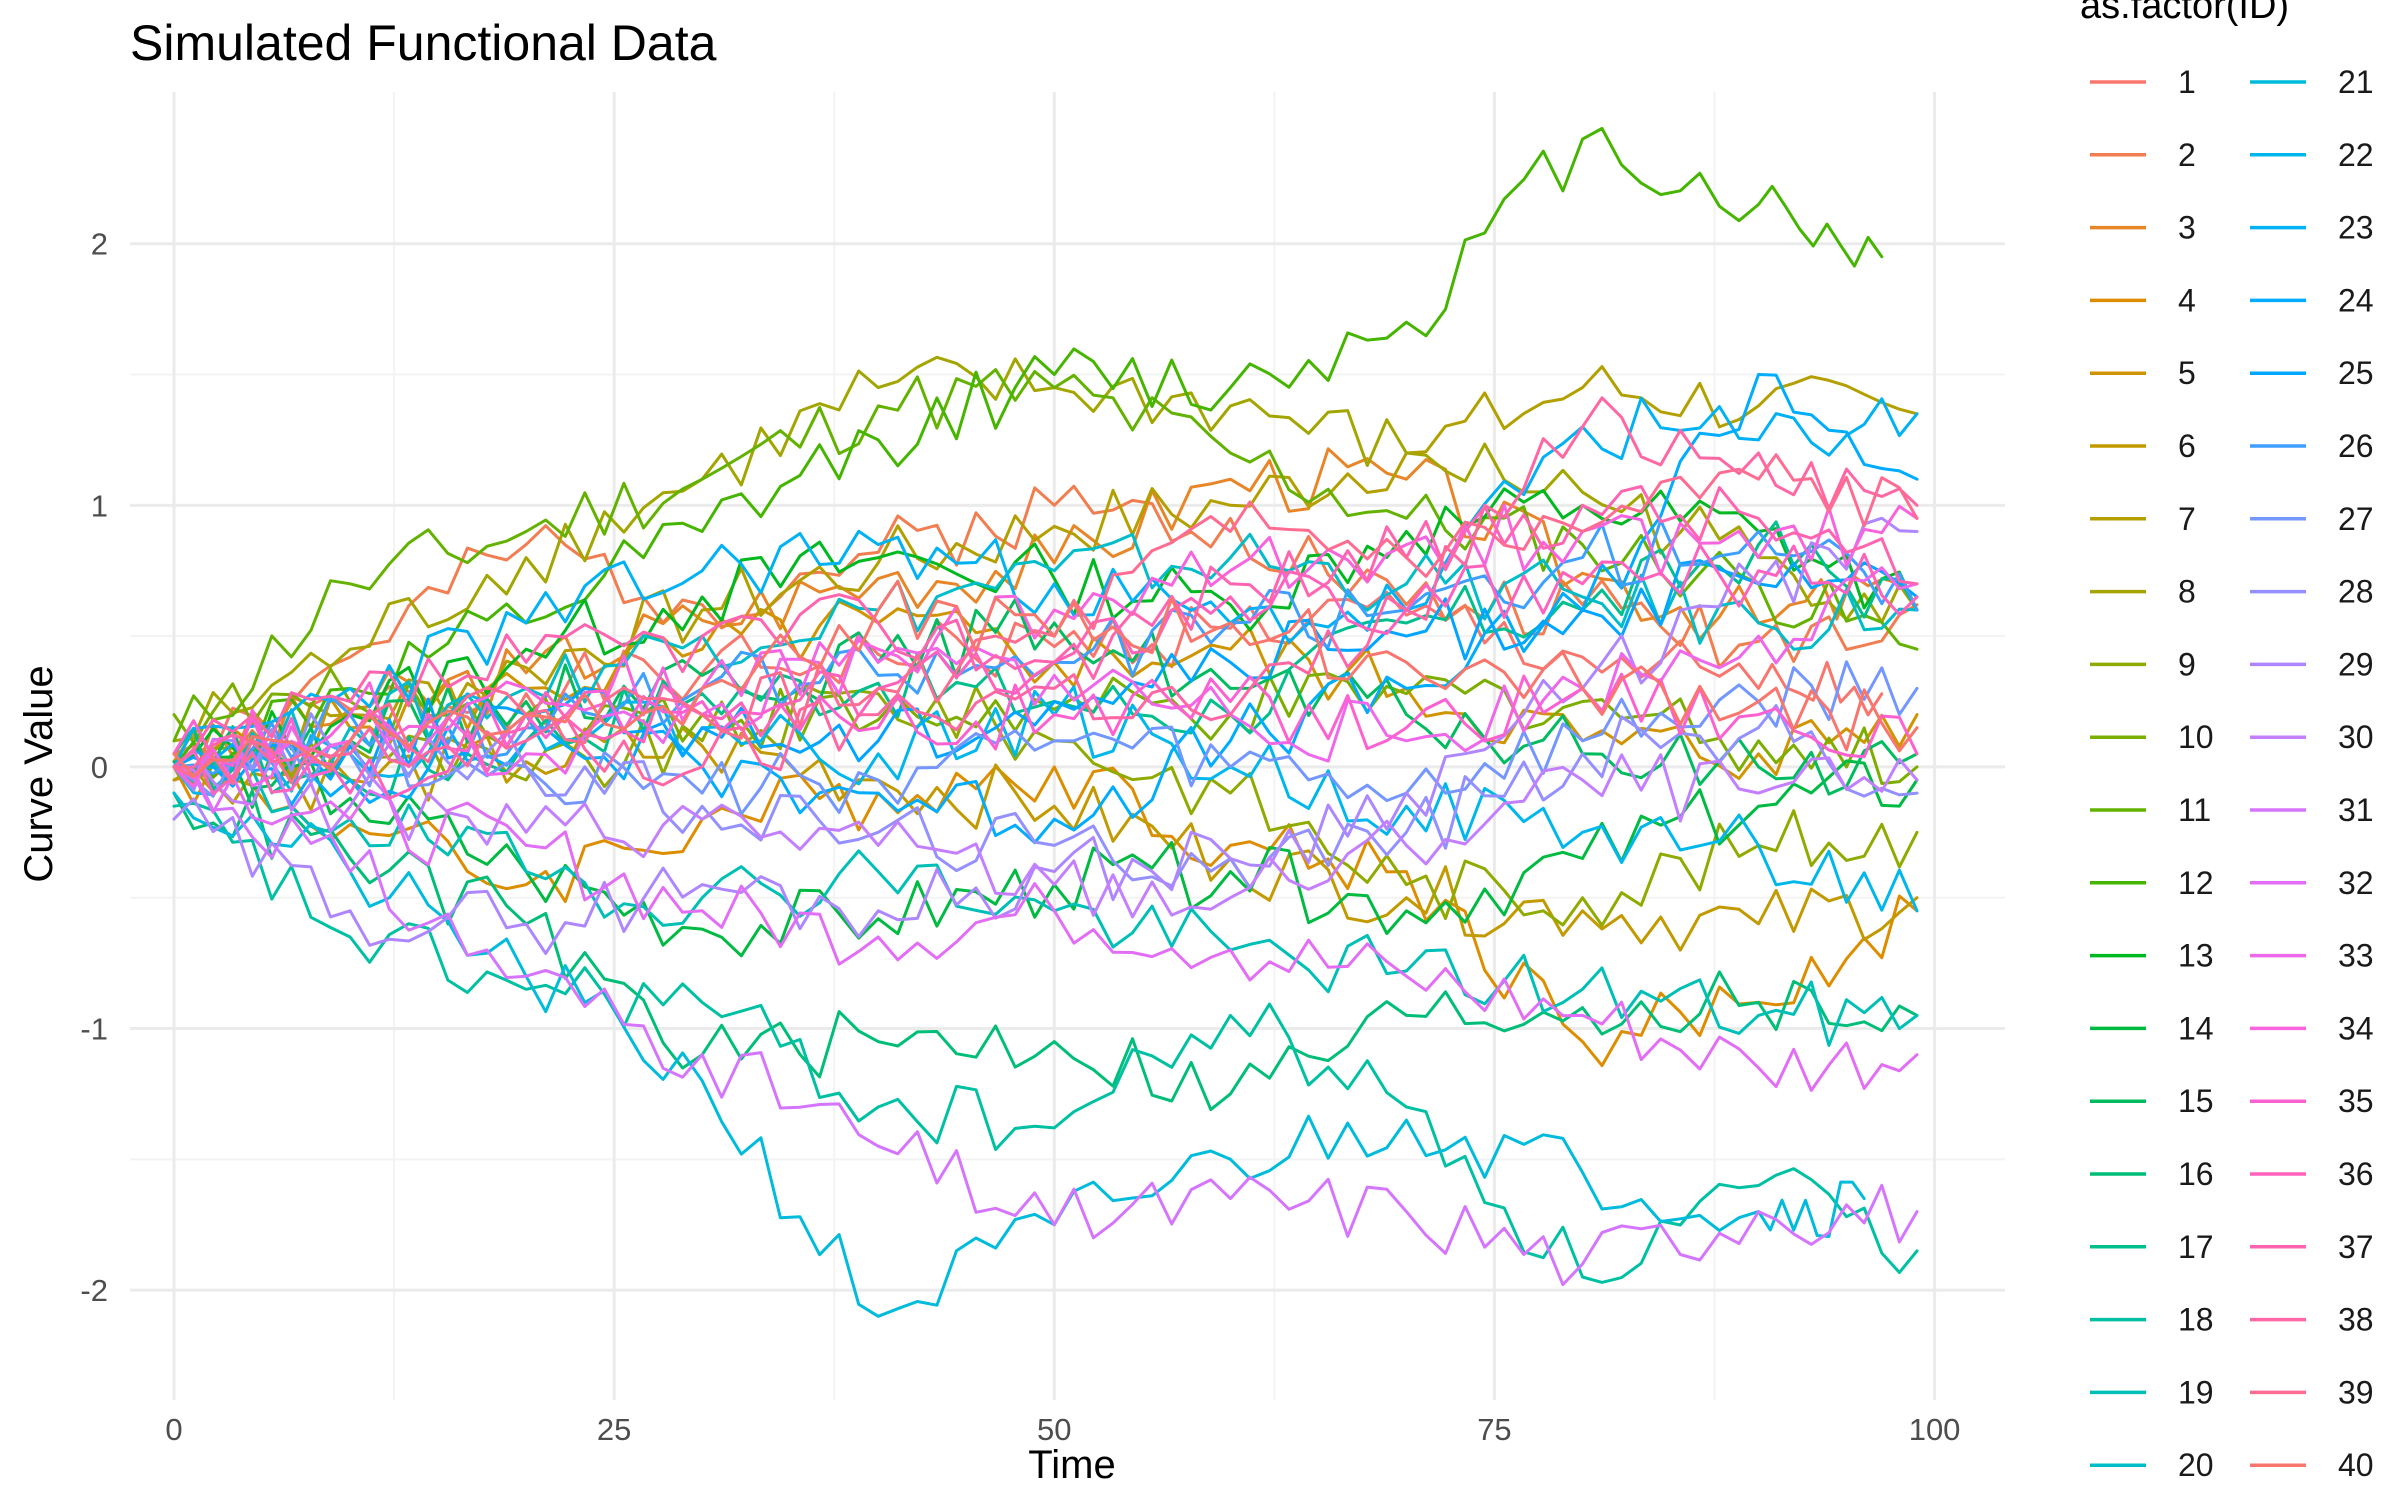 The width and height of the screenshot is (2400, 1500). Describe the element at coordinates (39, 773) in the screenshot. I see `y-axis-title: Curve Value` at that location.